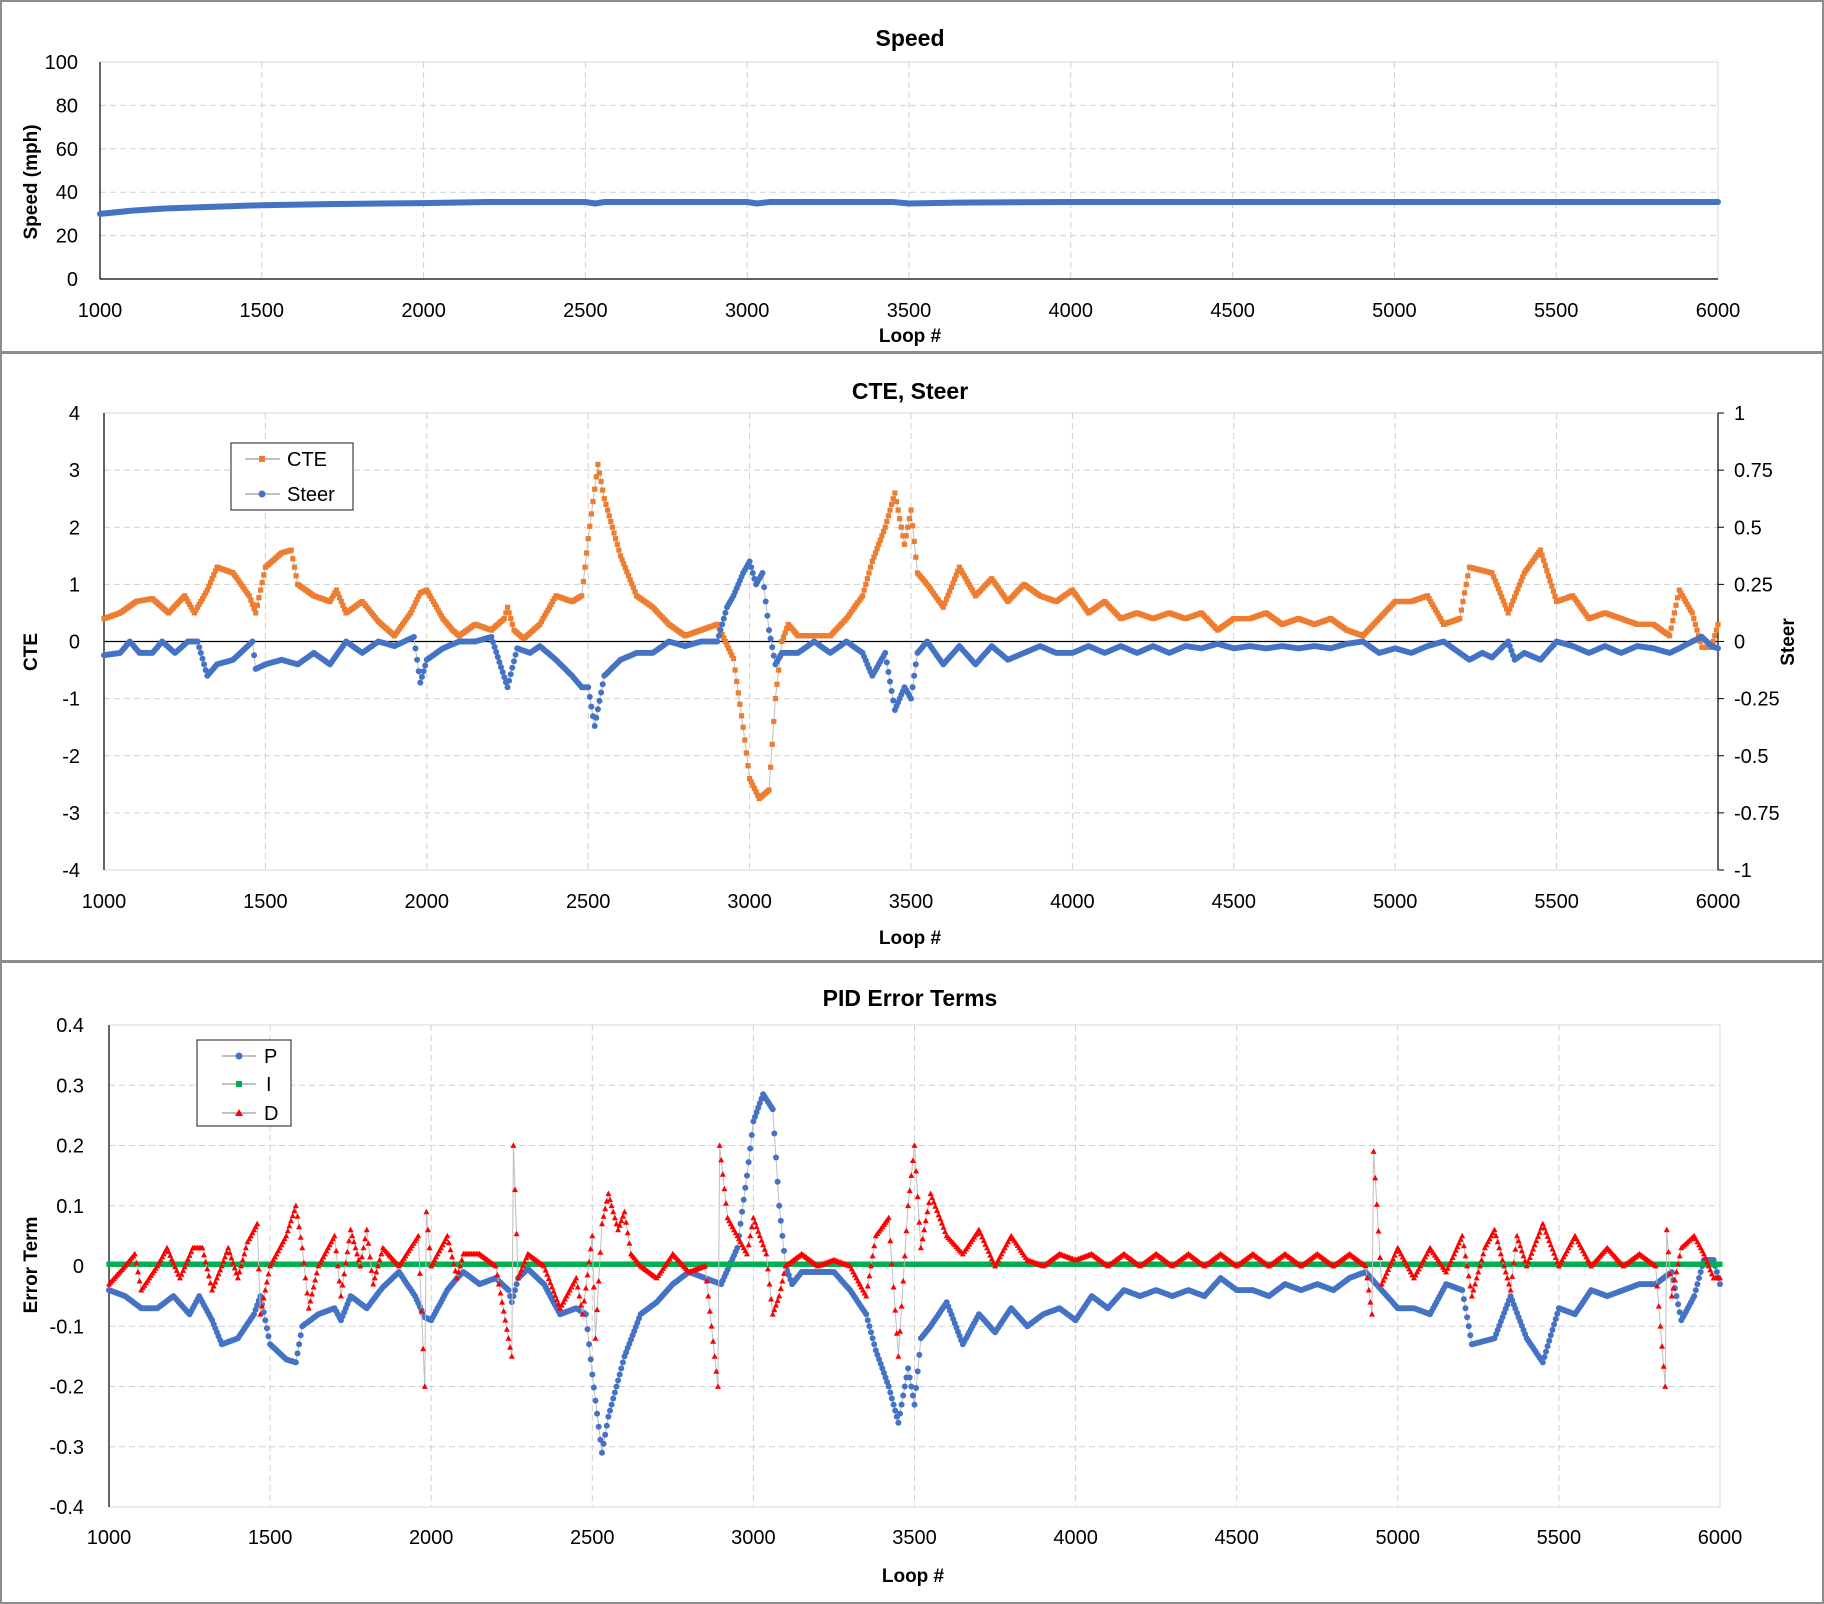  I want to click on d-series-markers, so click(914, 1265).